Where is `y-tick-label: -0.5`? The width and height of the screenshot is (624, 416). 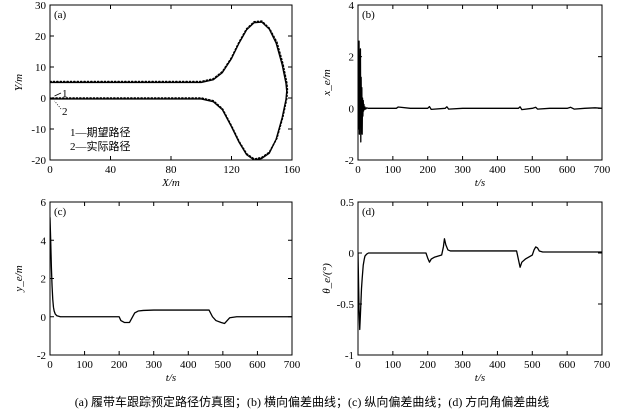
y-tick-label: -0.5 is located at coordinates (346, 305).